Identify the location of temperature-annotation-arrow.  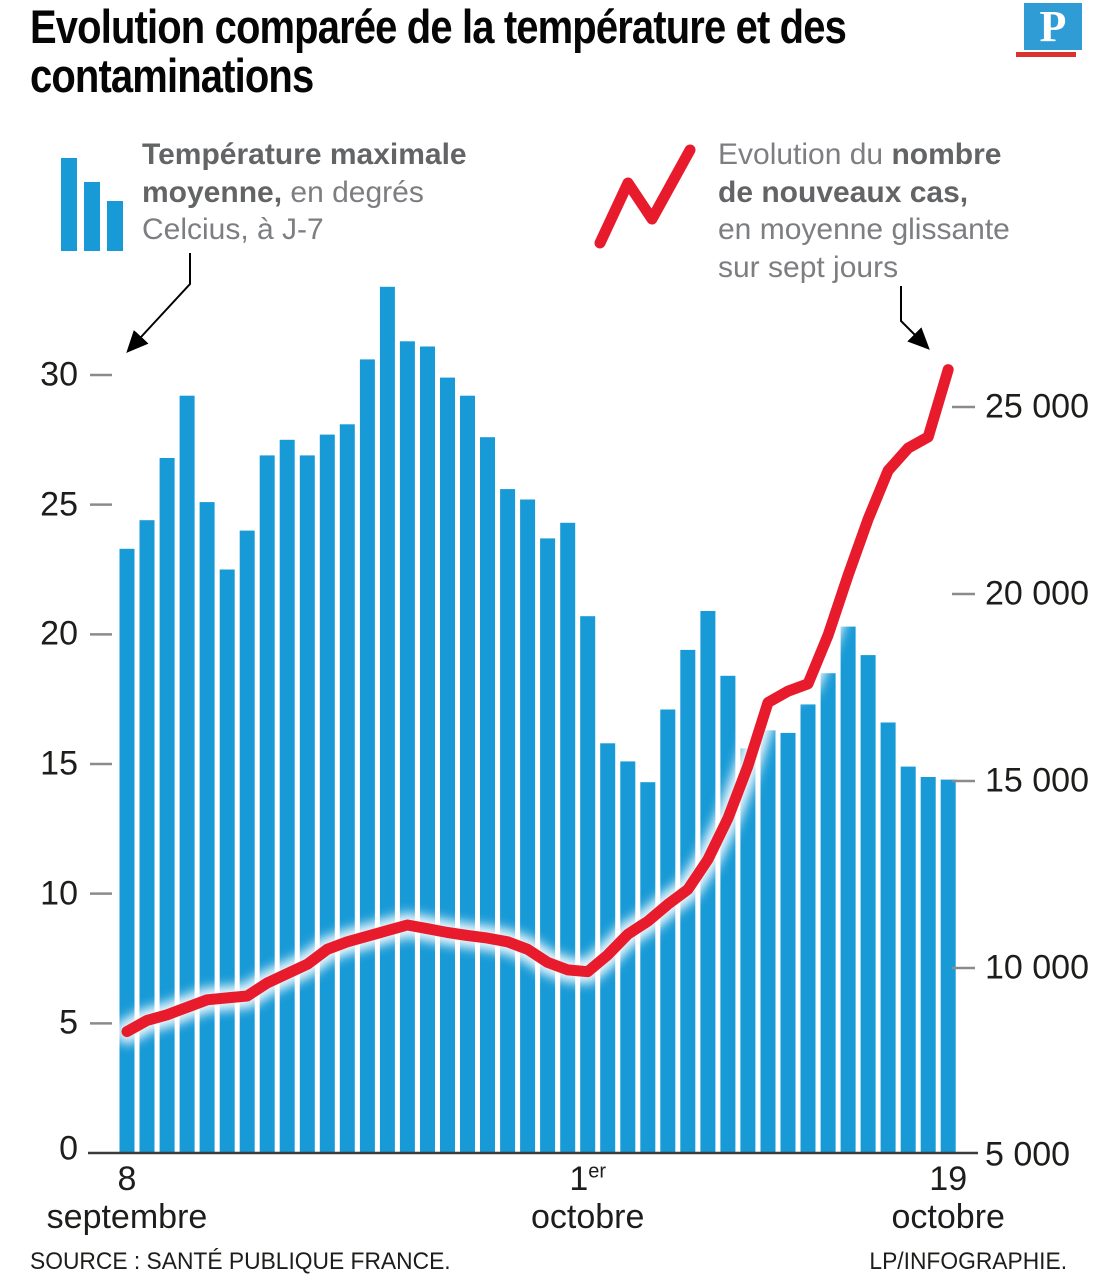
(158, 303).